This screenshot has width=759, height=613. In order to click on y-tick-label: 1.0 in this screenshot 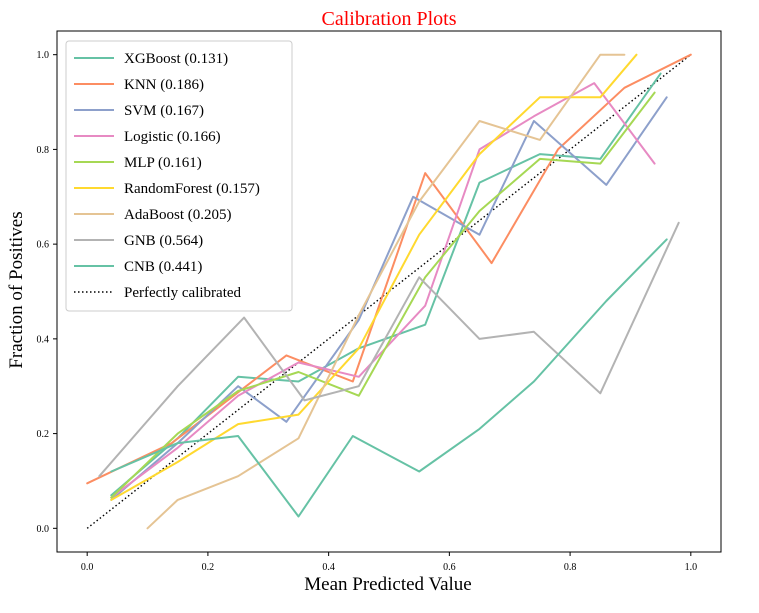, I will do `click(43, 55)`.